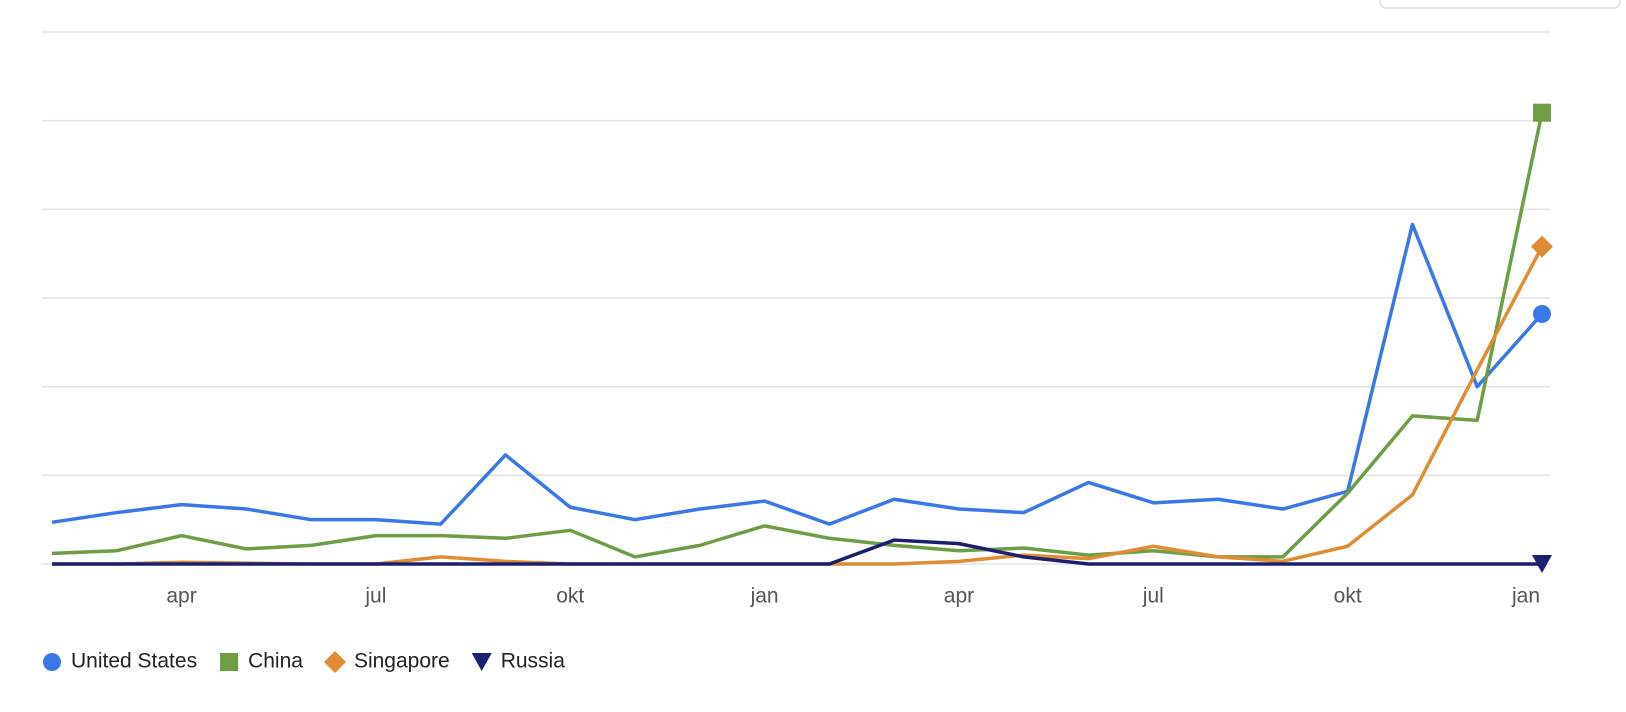 This screenshot has width=1626, height=712. Describe the element at coordinates (402, 661) in the screenshot. I see `legend-label: Singapore` at that location.